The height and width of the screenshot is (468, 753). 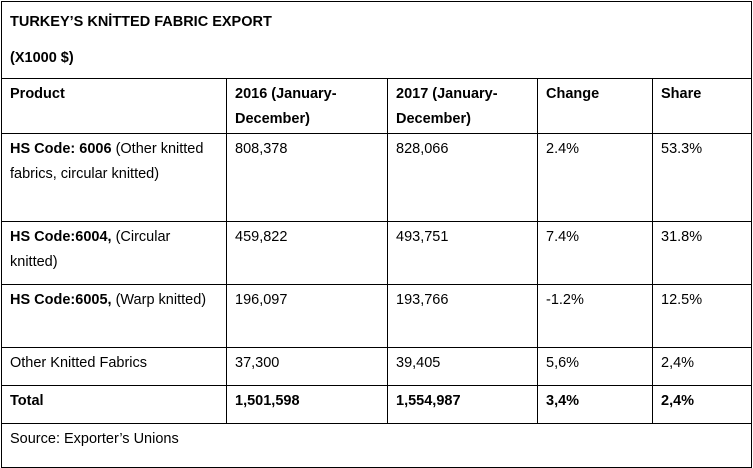 I want to click on header-2017: 2017 (January-December), so click(x=462, y=106).